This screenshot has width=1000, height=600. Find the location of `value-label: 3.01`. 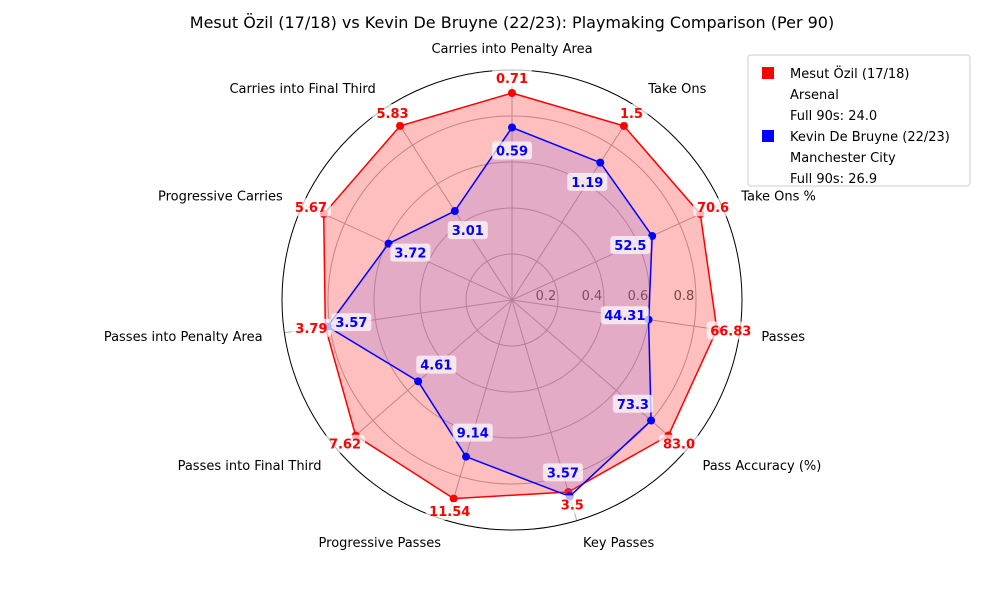

value-label: 3.01 is located at coordinates (468, 231).